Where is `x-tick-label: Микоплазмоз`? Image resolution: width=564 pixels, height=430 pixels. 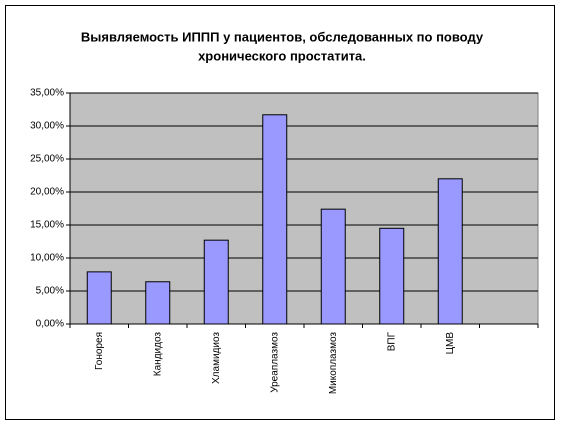
x-tick-label: Микоплазмоз is located at coordinates (333, 363).